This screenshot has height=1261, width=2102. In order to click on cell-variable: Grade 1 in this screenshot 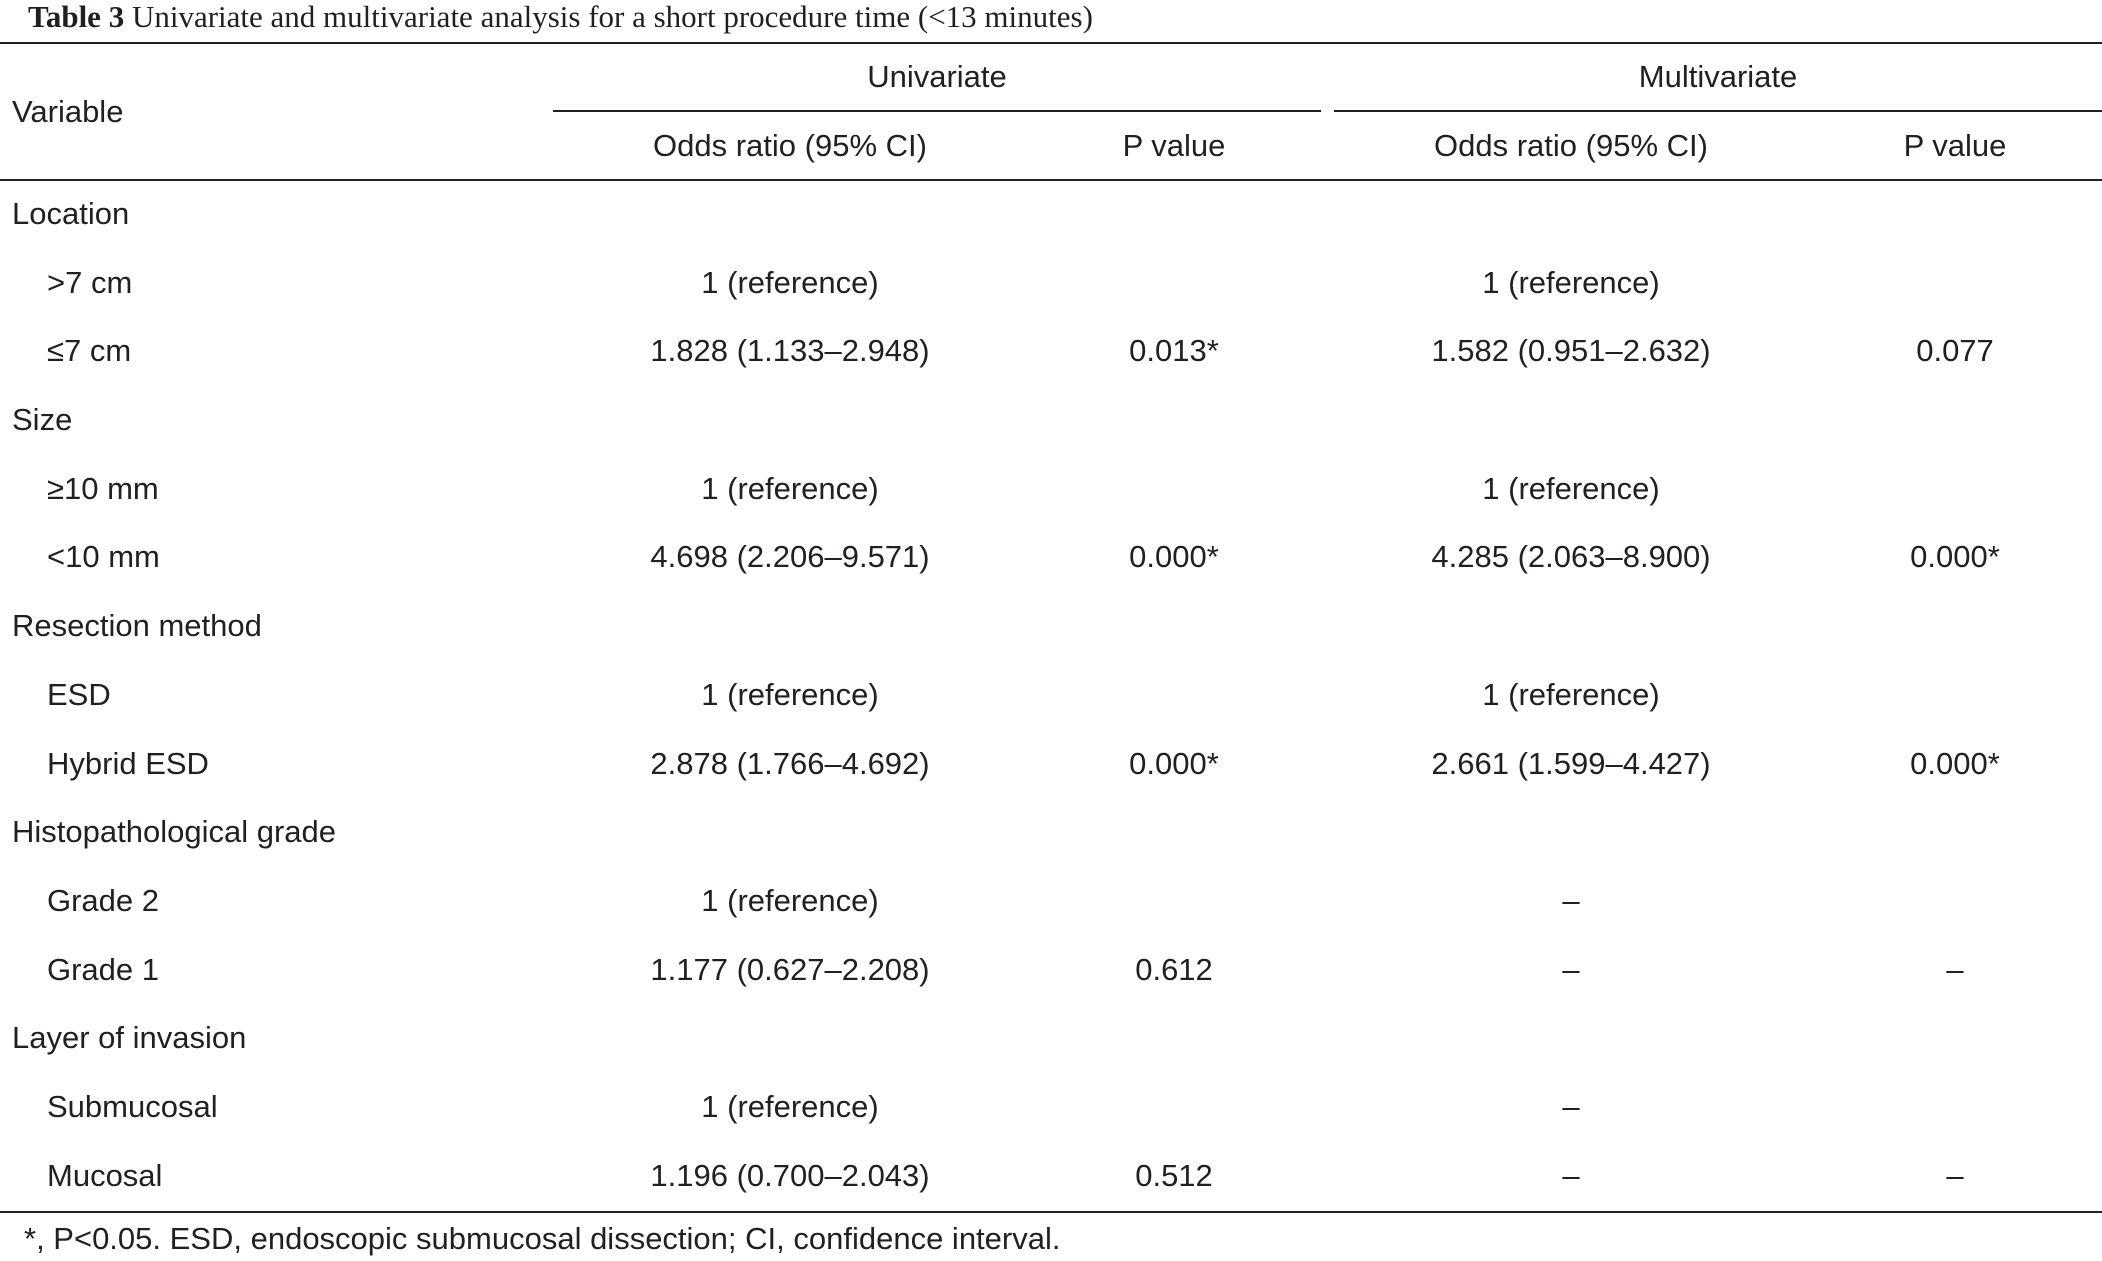, I will do `click(103, 969)`.